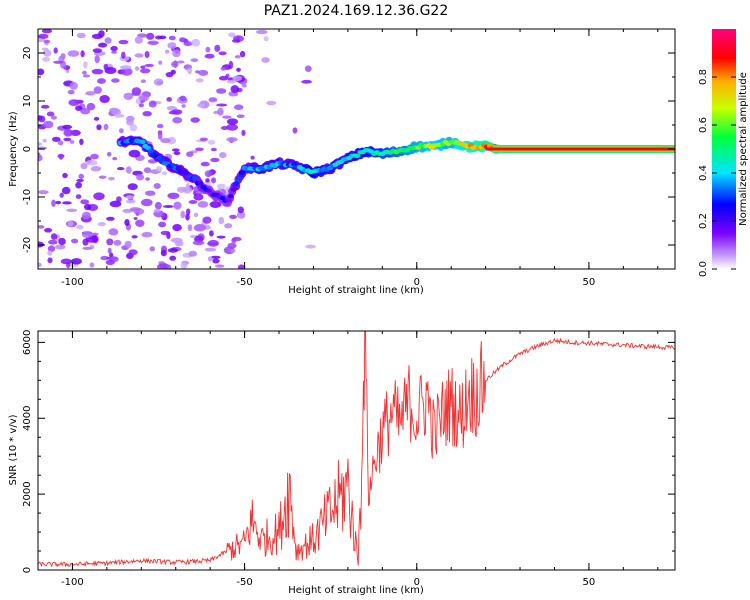 Image resolution: width=750 pixels, height=600 pixels. I want to click on x-tick-label: 0, so click(417, 282).